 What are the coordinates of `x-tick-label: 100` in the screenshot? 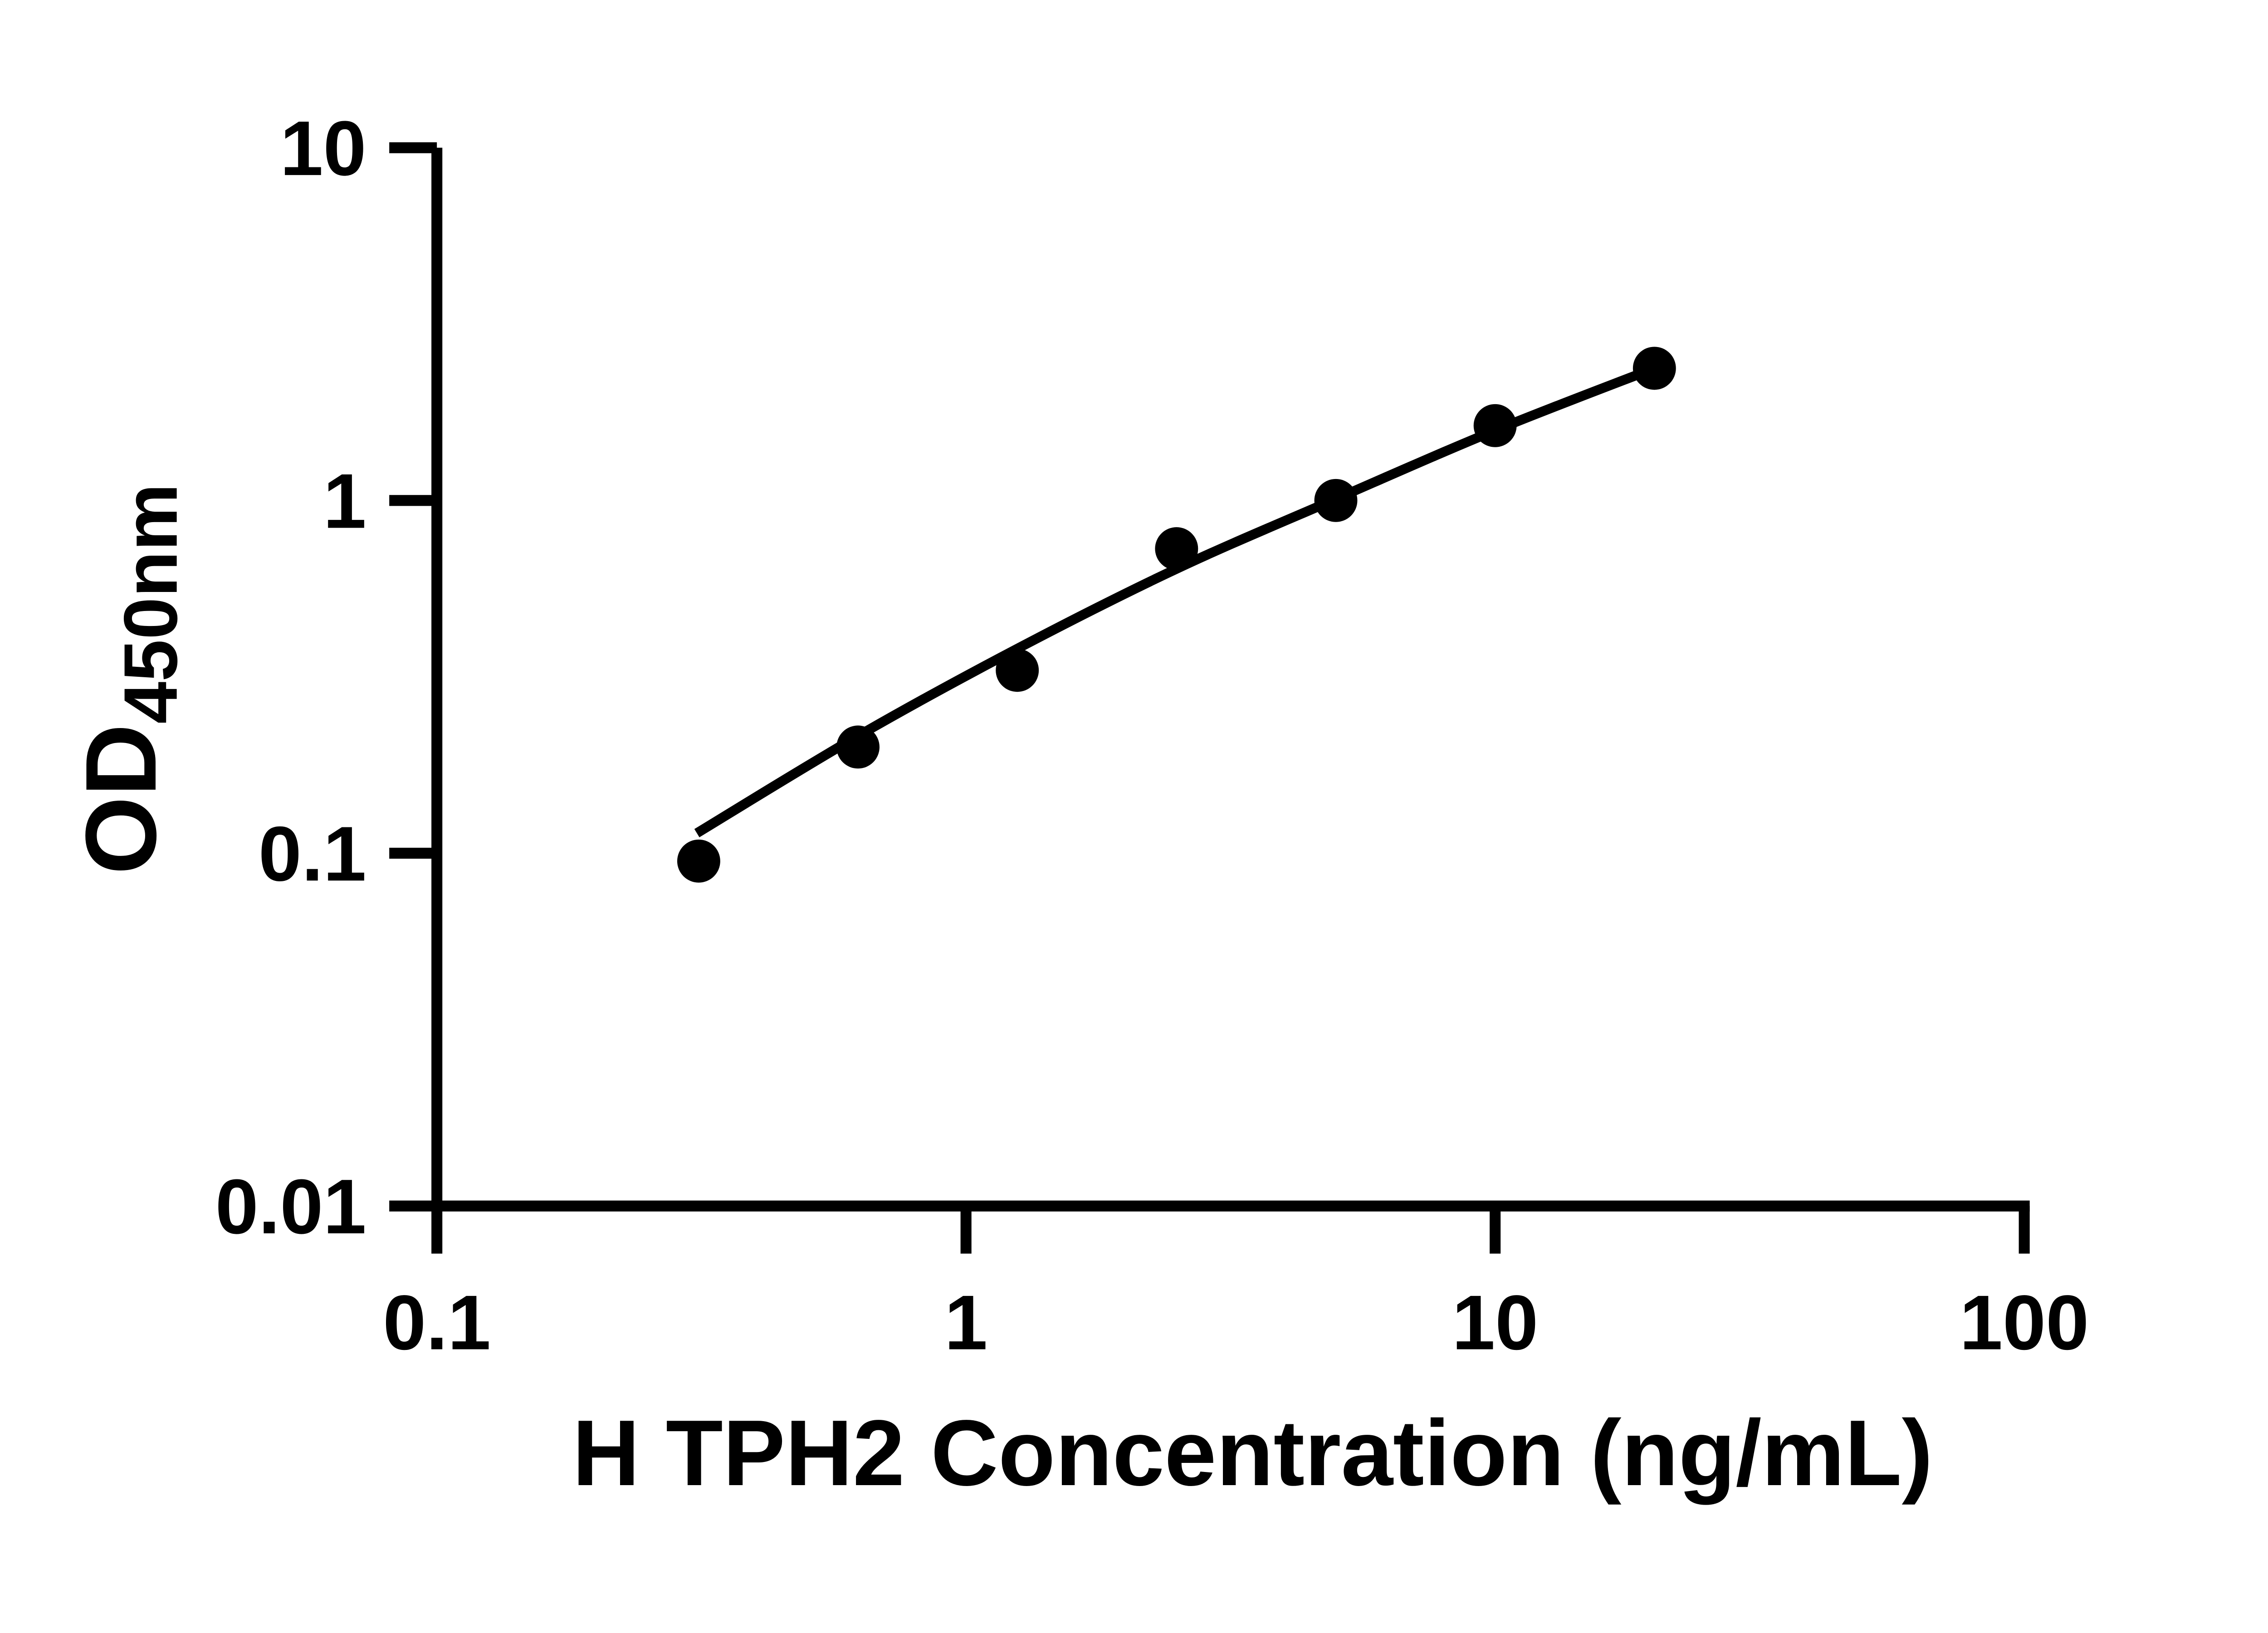 It's located at (2025, 1323).